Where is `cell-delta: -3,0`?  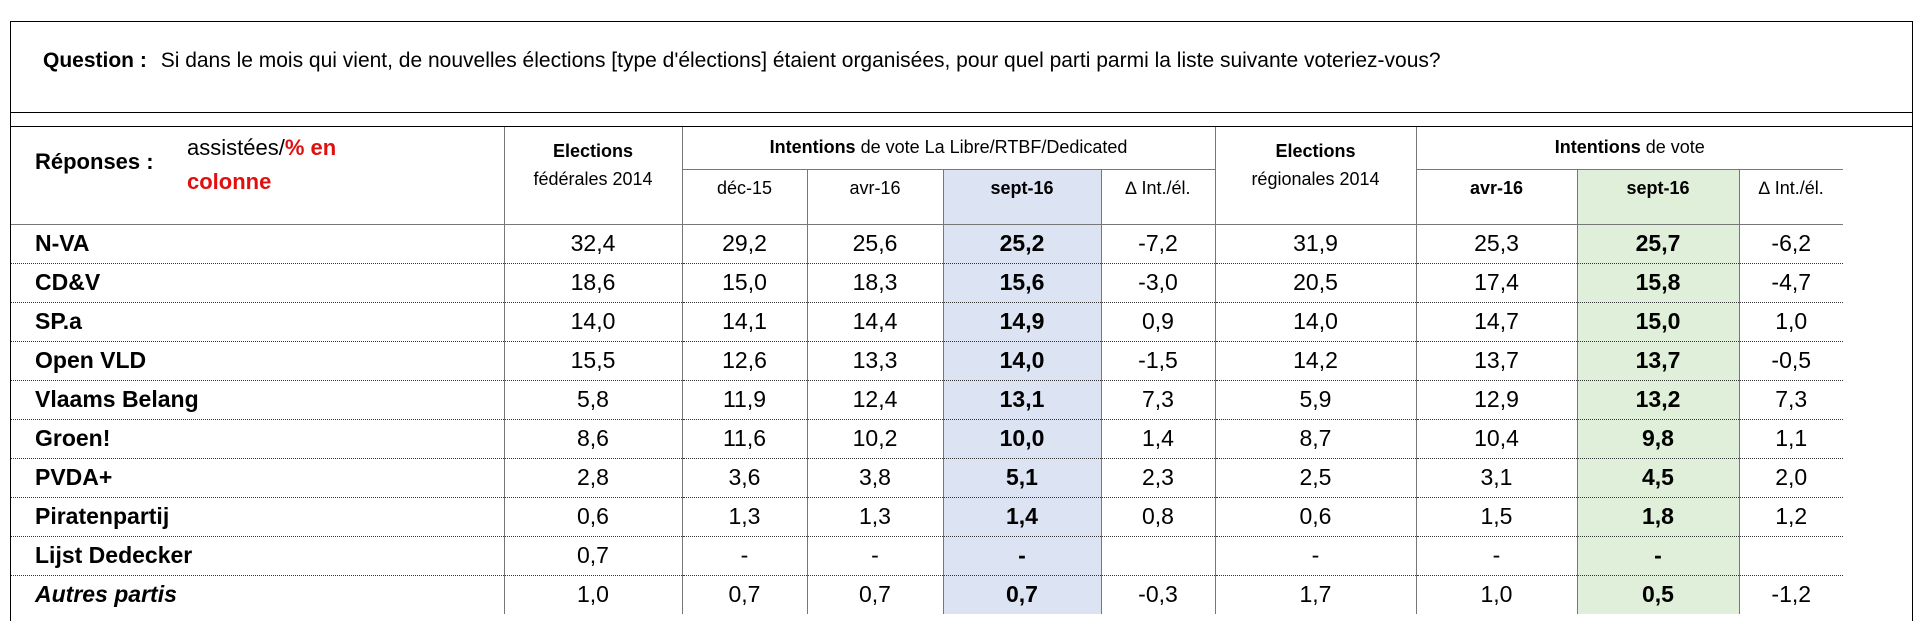
cell-delta: -3,0 is located at coordinates (1157, 283).